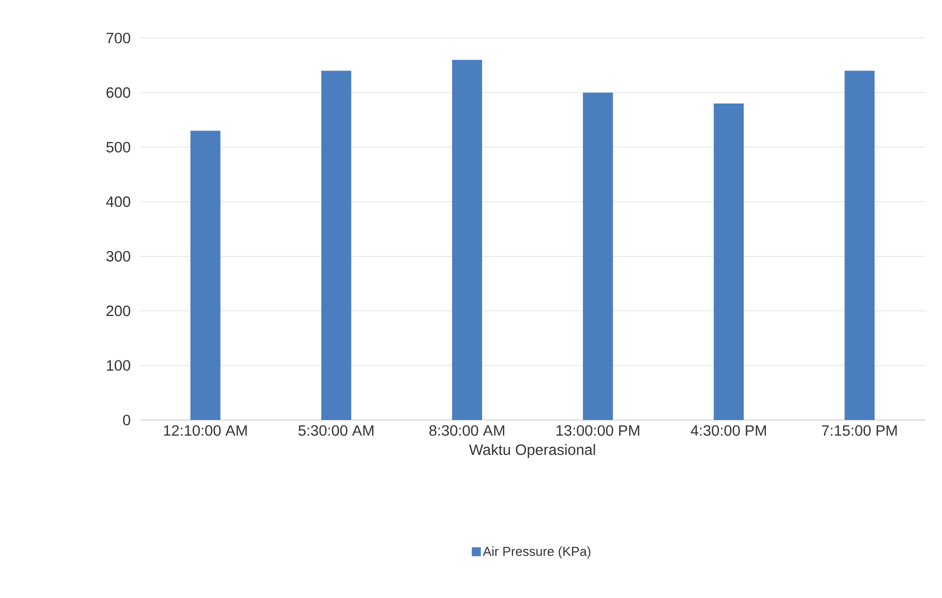  What do you see at coordinates (118, 92) in the screenshot?
I see `y-tick-label: 600` at bounding box center [118, 92].